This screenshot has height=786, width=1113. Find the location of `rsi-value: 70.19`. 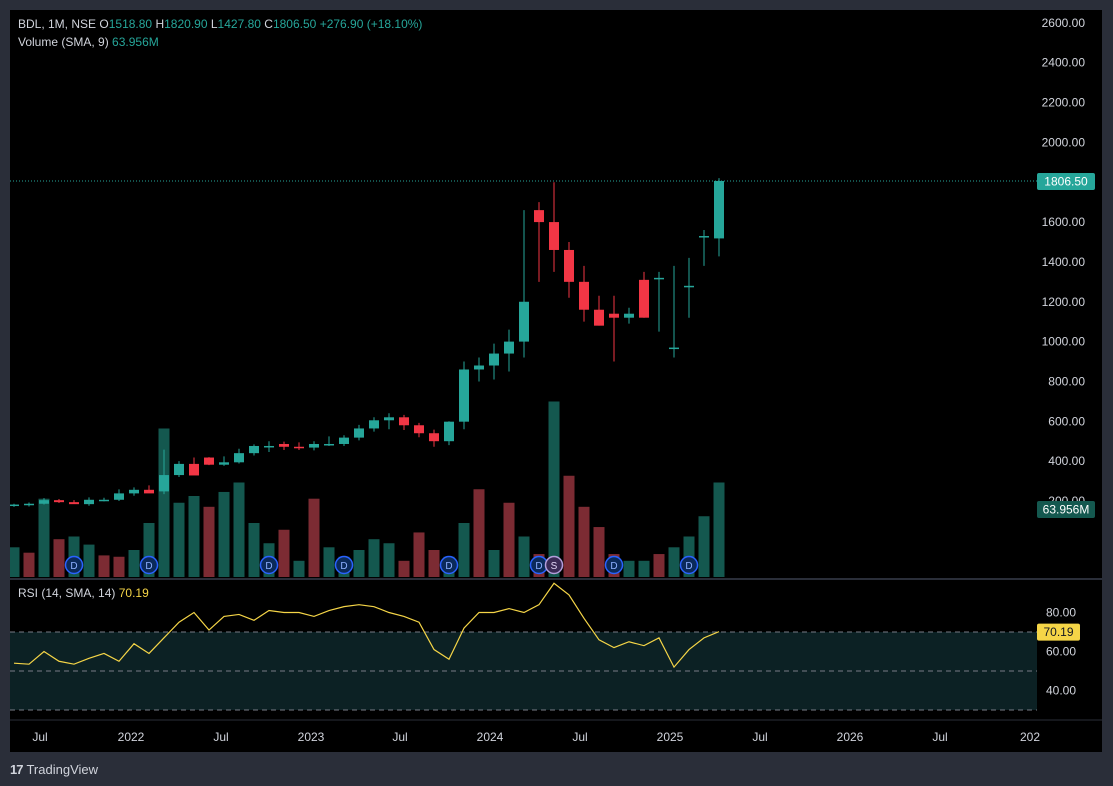

rsi-value: 70.19 is located at coordinates (133, 593).